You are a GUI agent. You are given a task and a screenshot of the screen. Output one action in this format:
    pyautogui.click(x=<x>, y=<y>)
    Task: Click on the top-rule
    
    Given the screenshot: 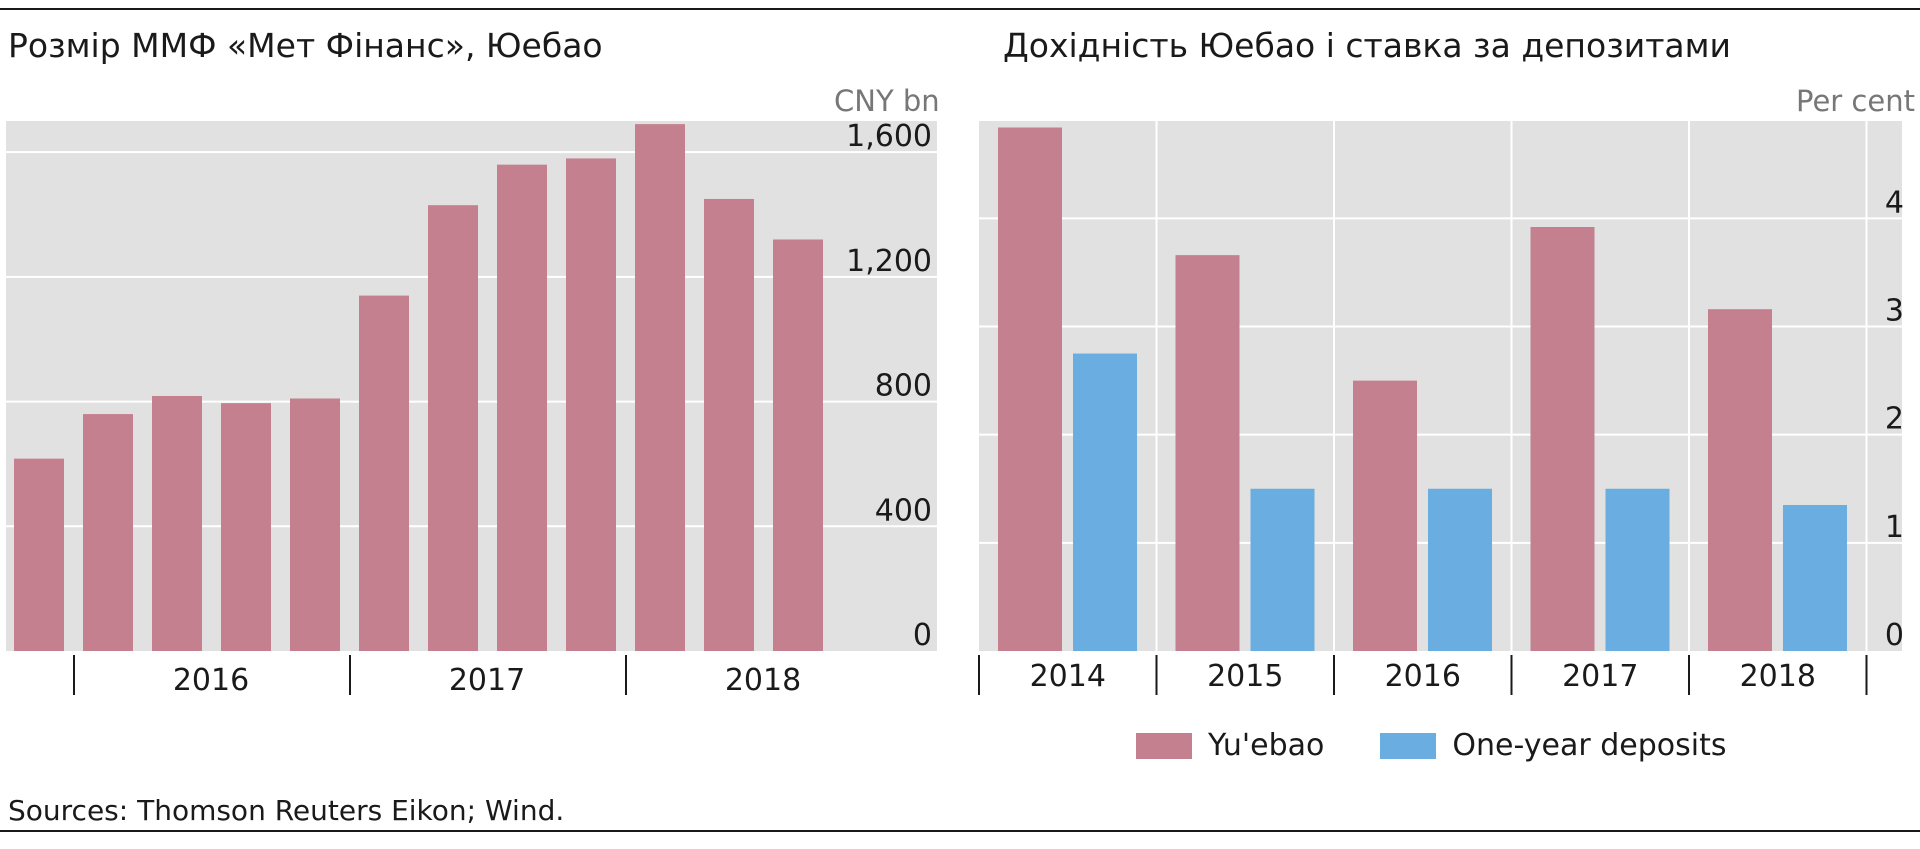 What is the action you would take?
    pyautogui.click(x=960, y=9)
    